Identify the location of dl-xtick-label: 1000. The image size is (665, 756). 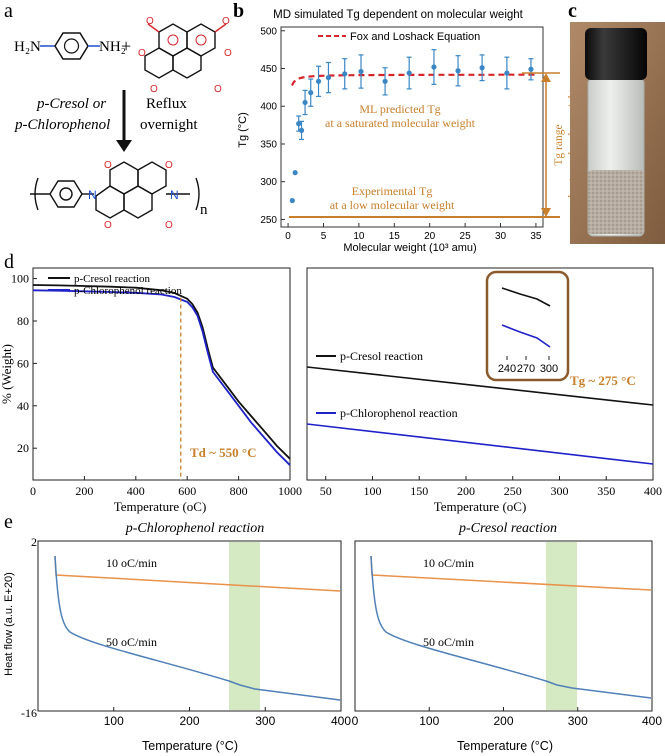
(290, 491).